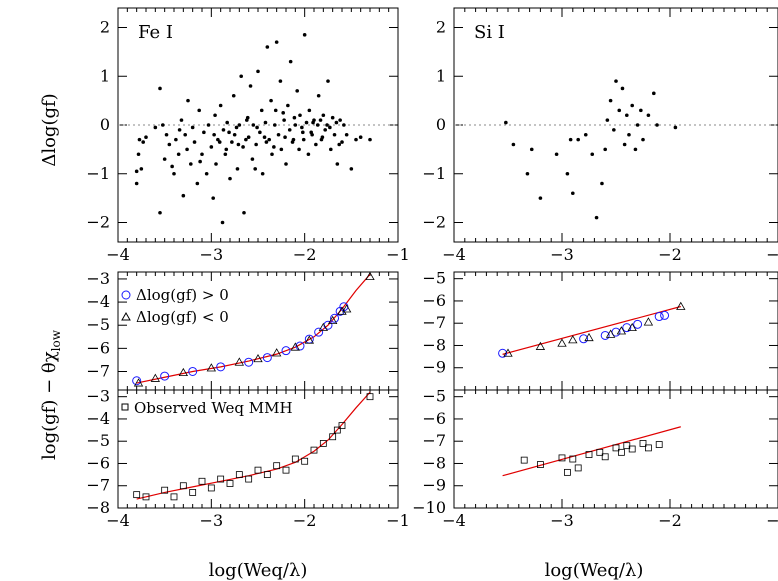 This screenshot has width=778, height=581. I want to click on y-tick-label: −1, so click(434, 173).